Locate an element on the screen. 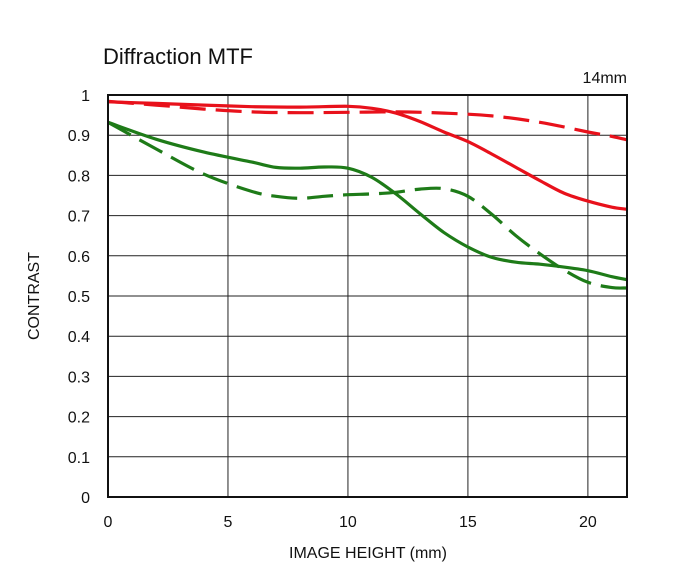 This screenshot has height=569, width=680. y-tick-label: 0.6 is located at coordinates (79, 257).